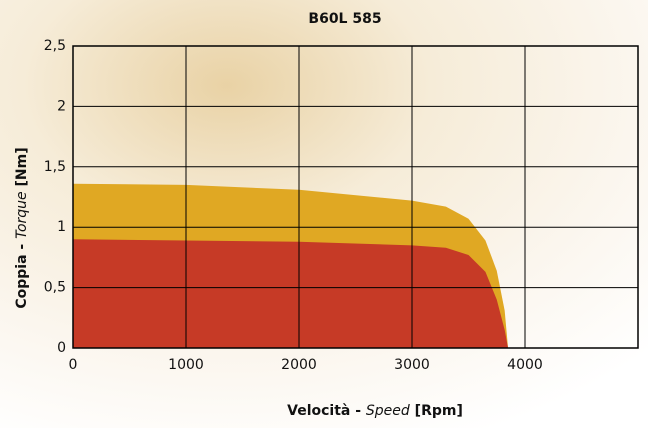 The width and height of the screenshot is (648, 428). I want to click on x-tick-label: 0, so click(73, 365).